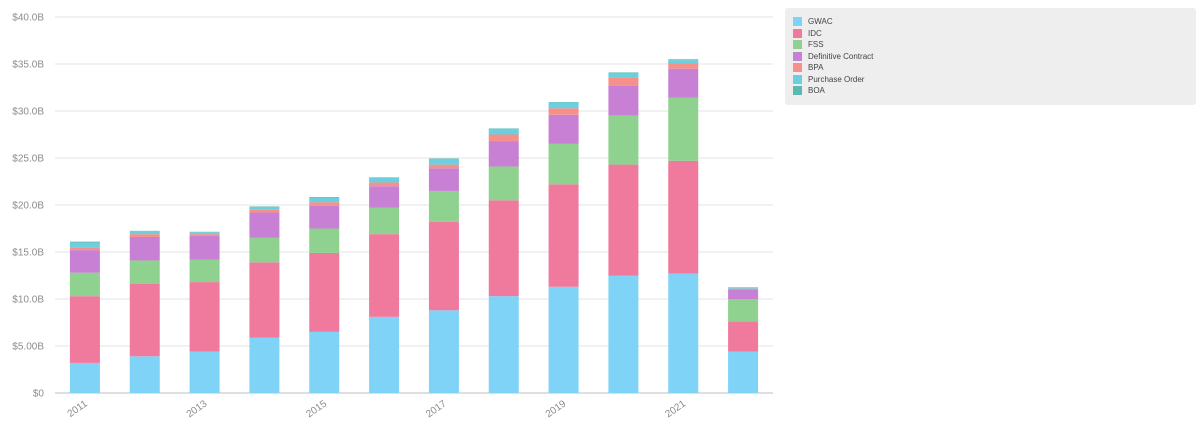  What do you see at coordinates (436, 409) in the screenshot?
I see `x-tick-label: 2017` at bounding box center [436, 409].